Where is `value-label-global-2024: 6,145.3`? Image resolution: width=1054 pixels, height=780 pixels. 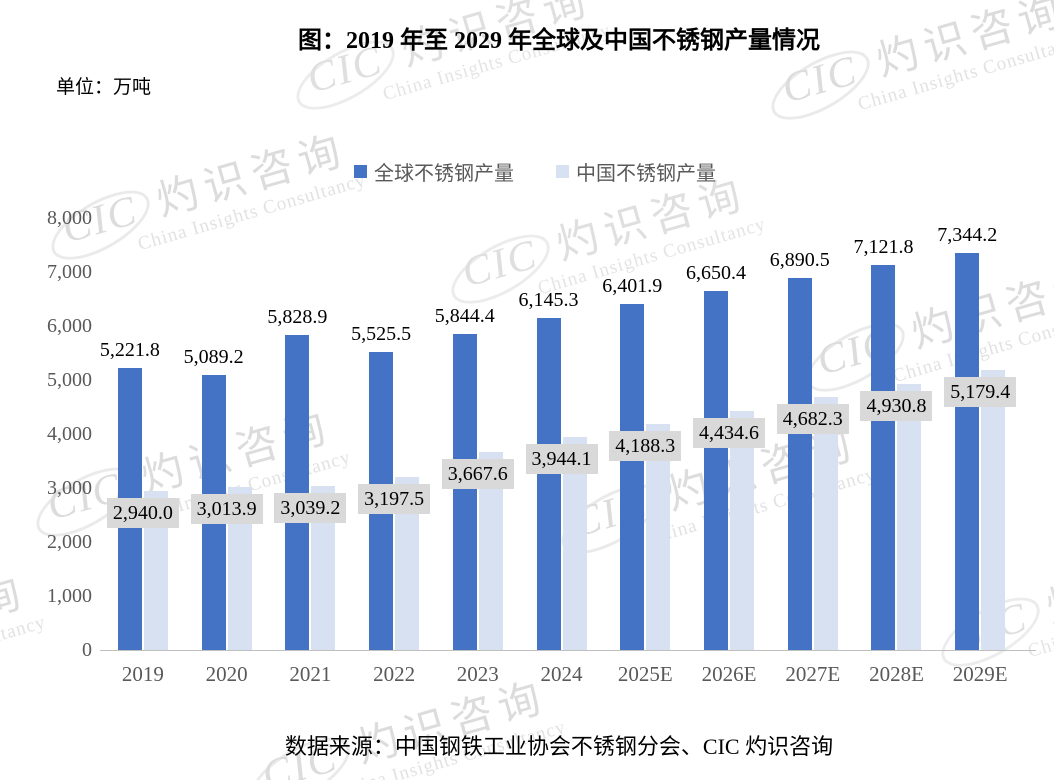
value-label-global-2024: 6,145.3 is located at coordinates (548, 300).